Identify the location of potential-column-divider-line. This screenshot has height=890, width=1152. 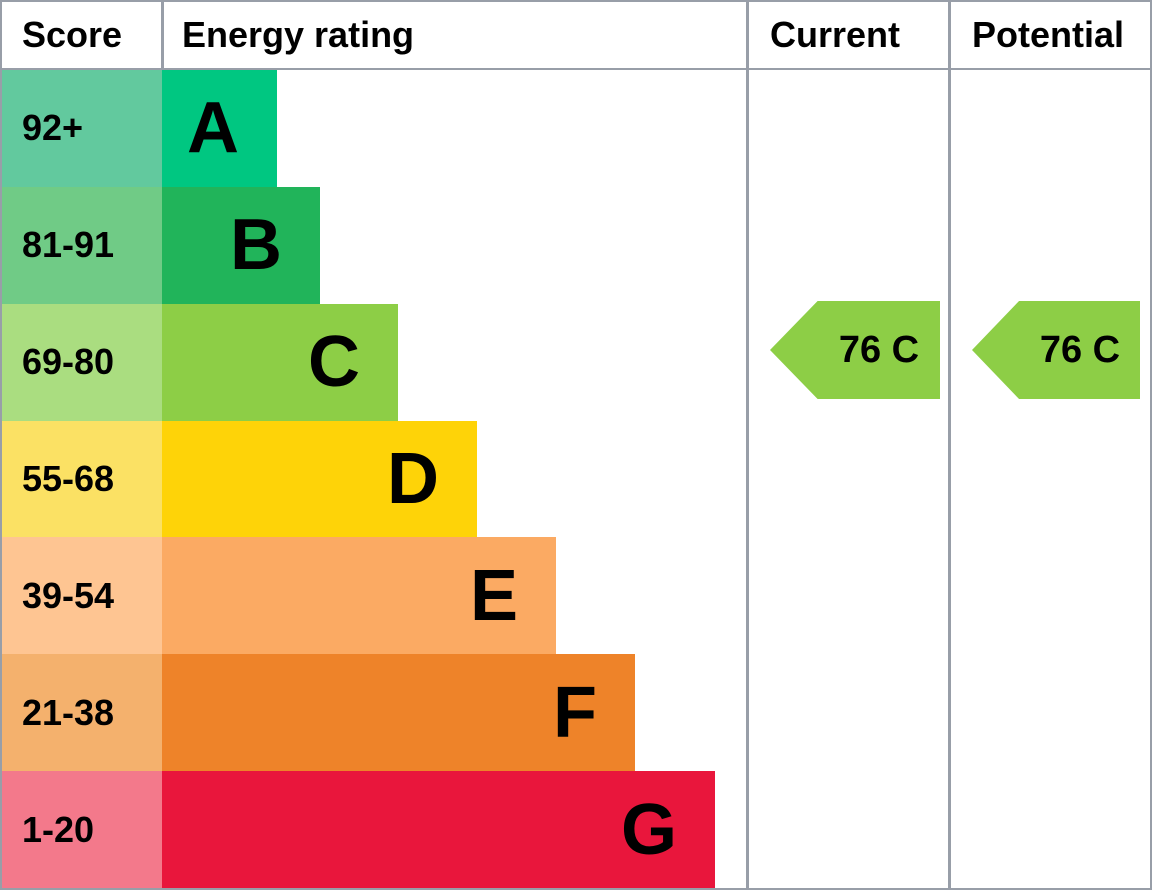
(949, 445).